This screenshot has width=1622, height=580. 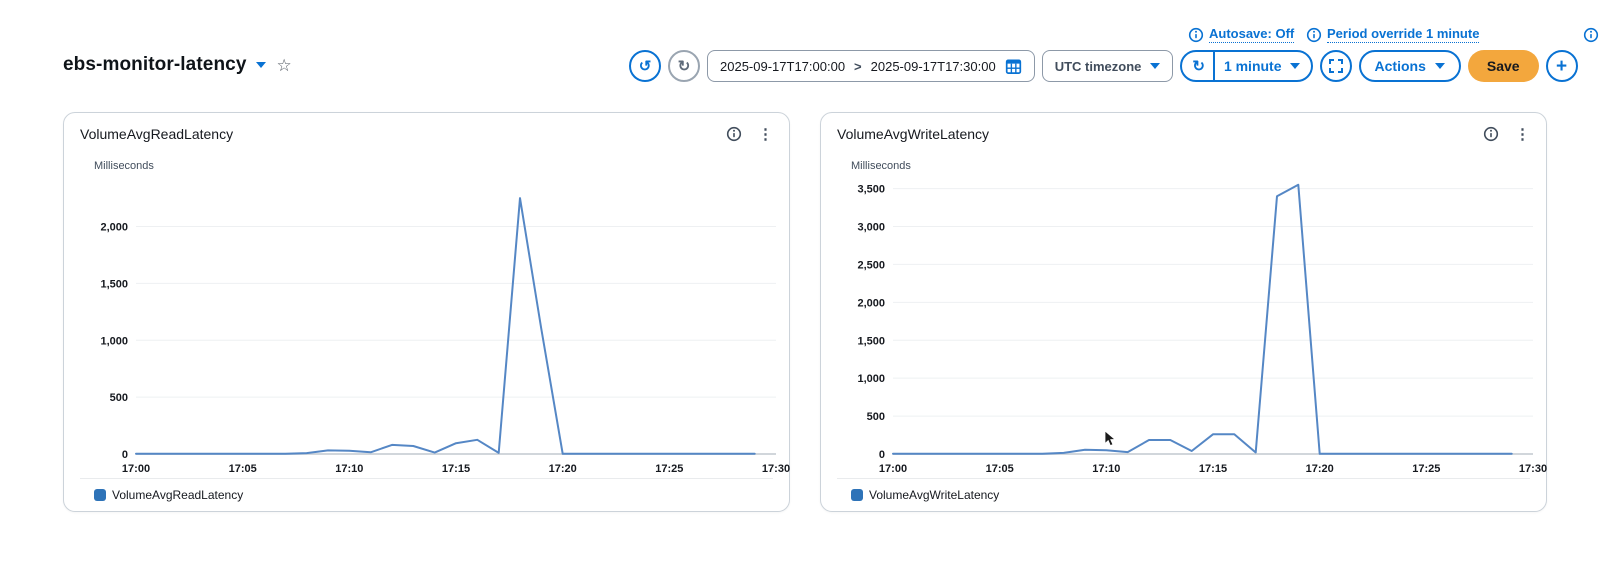 What do you see at coordinates (1252, 66) in the screenshot?
I see `refresh-interval-label: 1 minute` at bounding box center [1252, 66].